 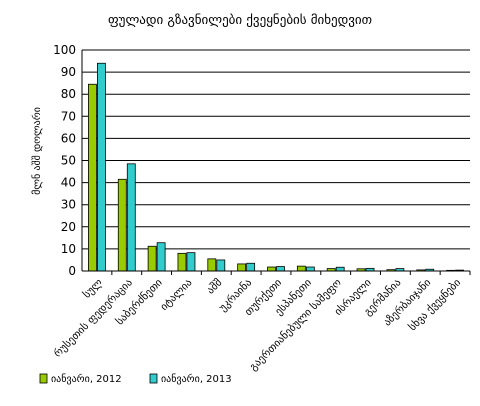 What do you see at coordinates (64, 50) in the screenshot?
I see `y-tick-label: 100` at bounding box center [64, 50].